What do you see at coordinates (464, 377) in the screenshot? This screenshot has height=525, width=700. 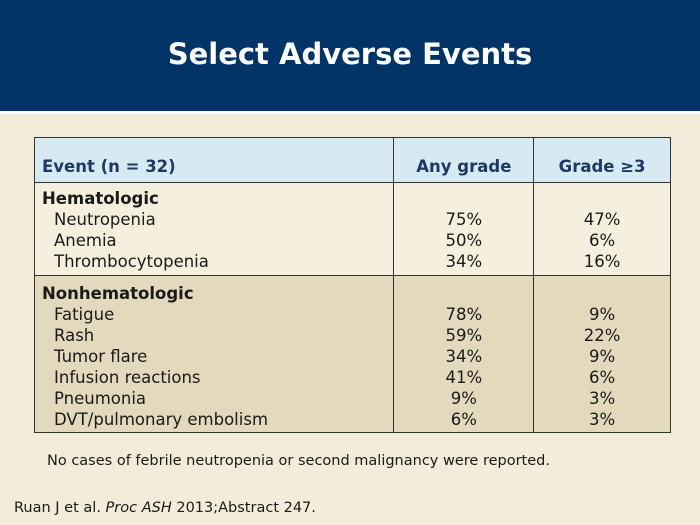 I see `any-grade-value: 41%` at bounding box center [464, 377].